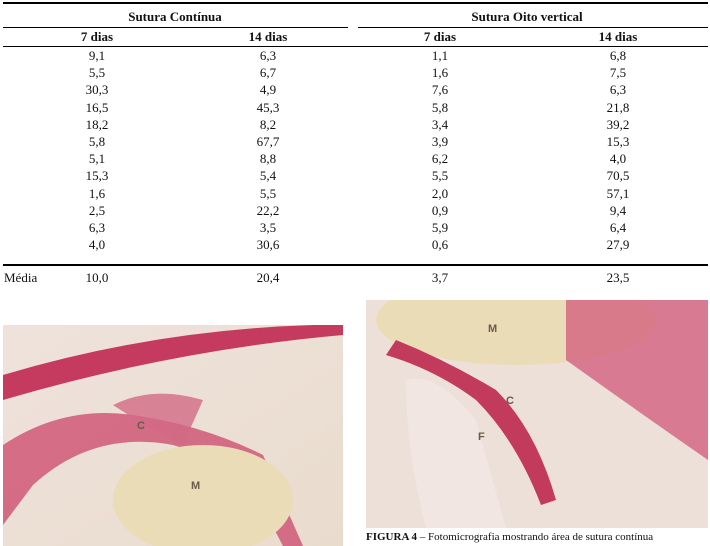  I want to click on cell: 30,3, so click(97, 90).